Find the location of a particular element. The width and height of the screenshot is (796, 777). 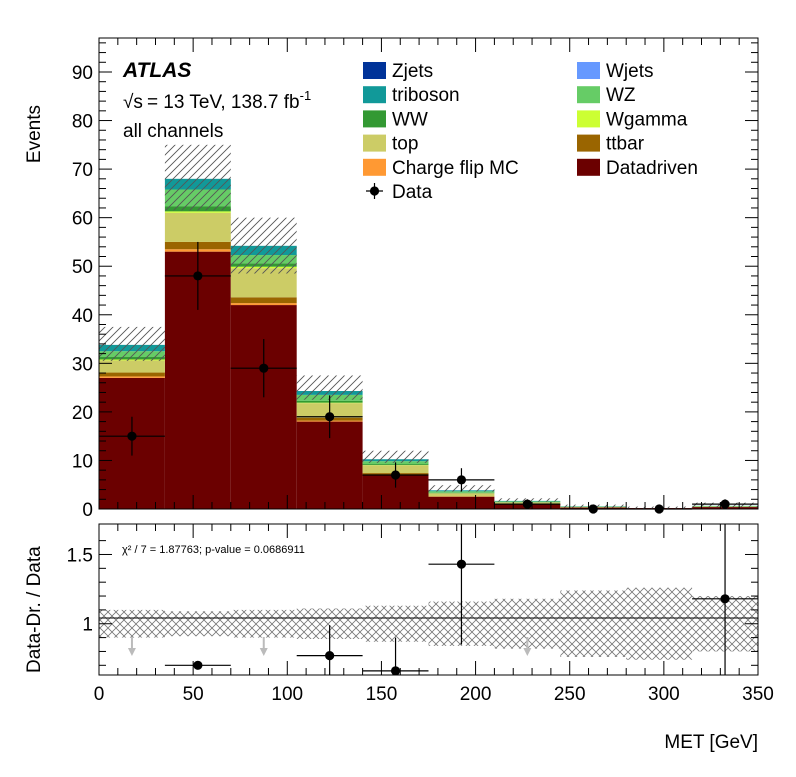

y-tick-label: 30 is located at coordinates (82, 364).